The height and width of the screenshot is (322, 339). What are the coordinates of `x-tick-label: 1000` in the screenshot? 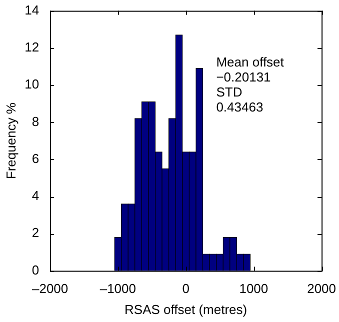 It's located at (253, 288).